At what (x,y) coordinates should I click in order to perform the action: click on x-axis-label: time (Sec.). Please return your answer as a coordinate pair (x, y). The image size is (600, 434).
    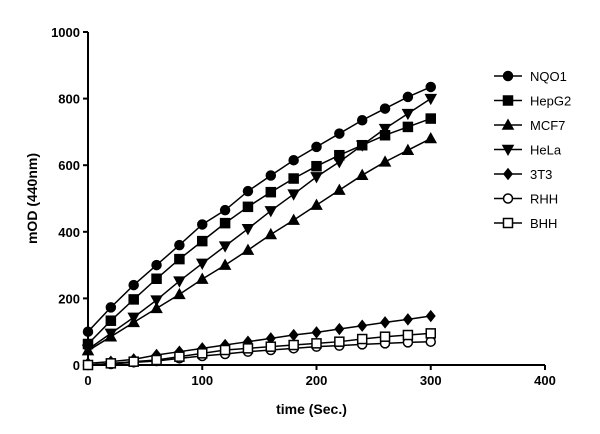
    Looking at the image, I should click on (311, 409).